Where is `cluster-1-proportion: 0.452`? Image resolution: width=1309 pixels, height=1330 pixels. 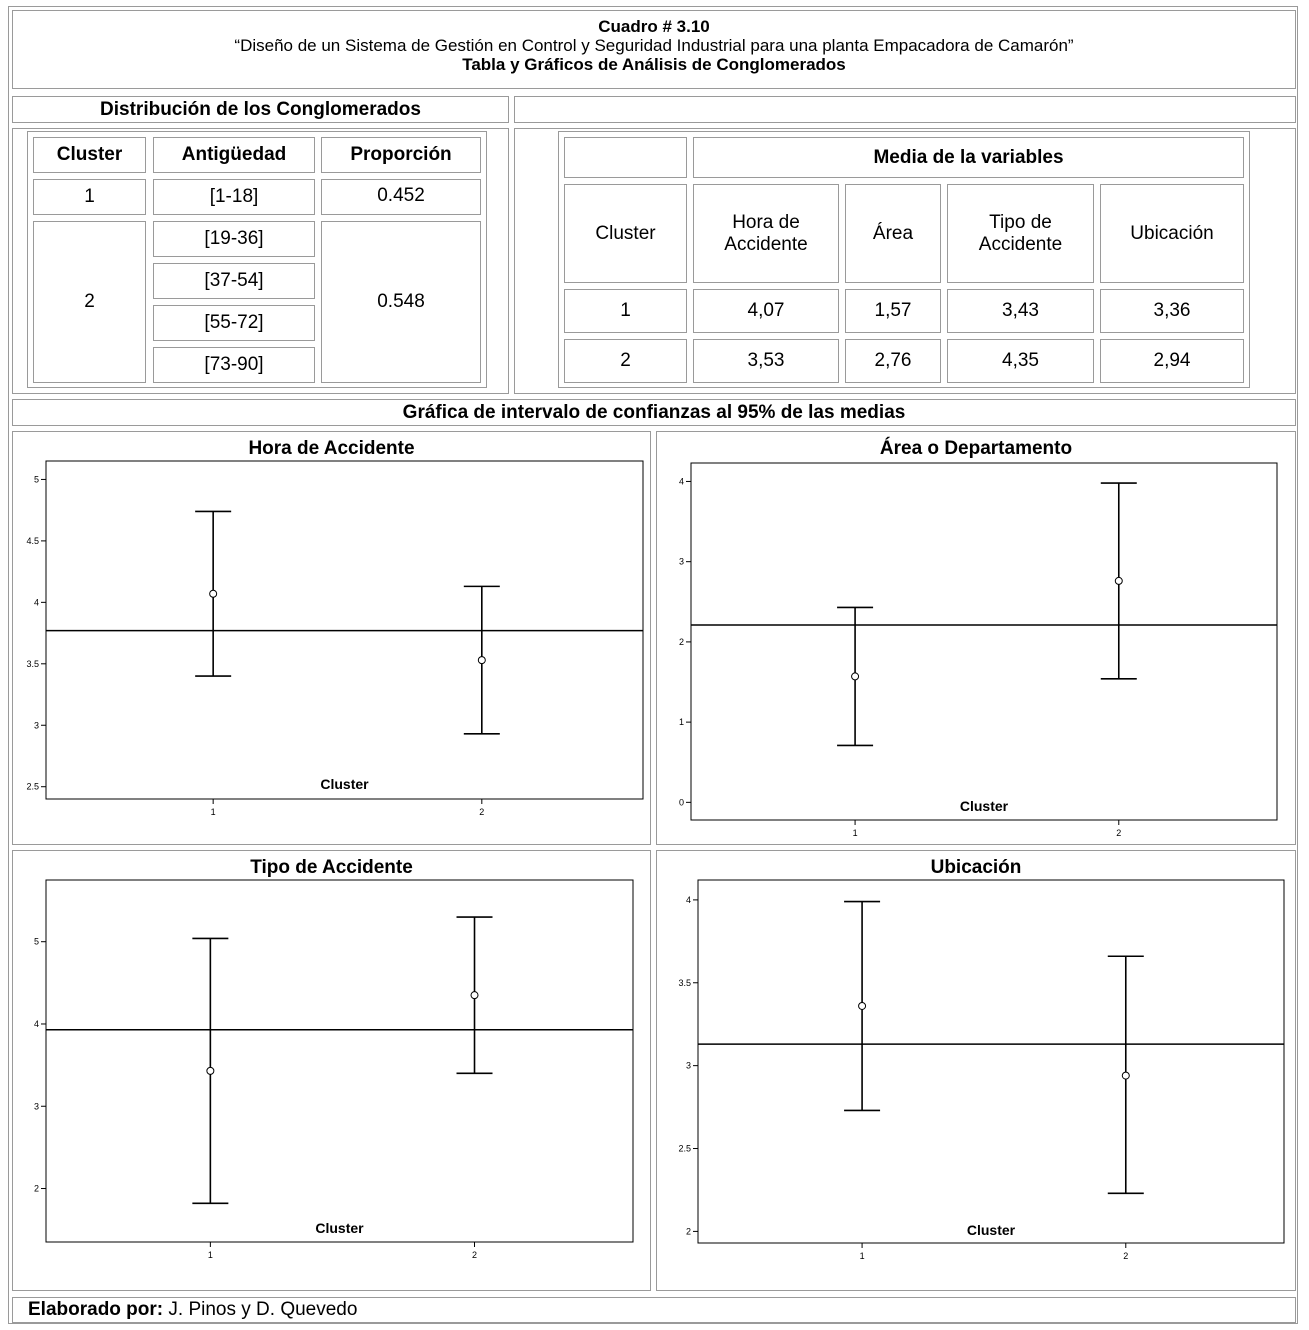
cluster-1-proportion: 0.452 is located at coordinates (401, 197).